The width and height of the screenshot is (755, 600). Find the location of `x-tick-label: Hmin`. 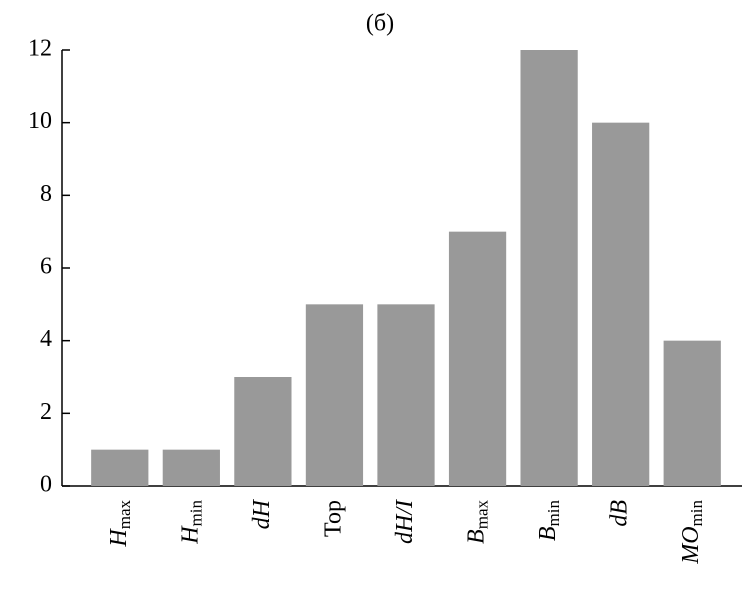

x-tick-label: Hmin is located at coordinates (191, 522).